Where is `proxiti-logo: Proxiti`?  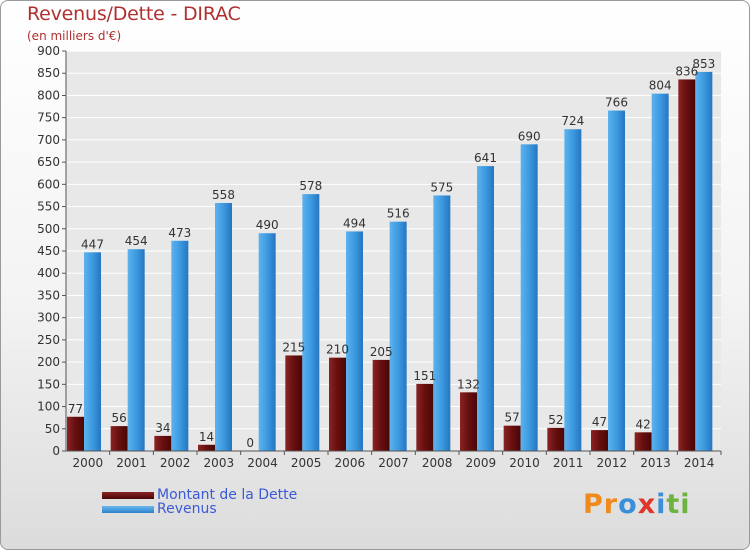
proxiti-logo: Proxiti is located at coordinates (637, 504).